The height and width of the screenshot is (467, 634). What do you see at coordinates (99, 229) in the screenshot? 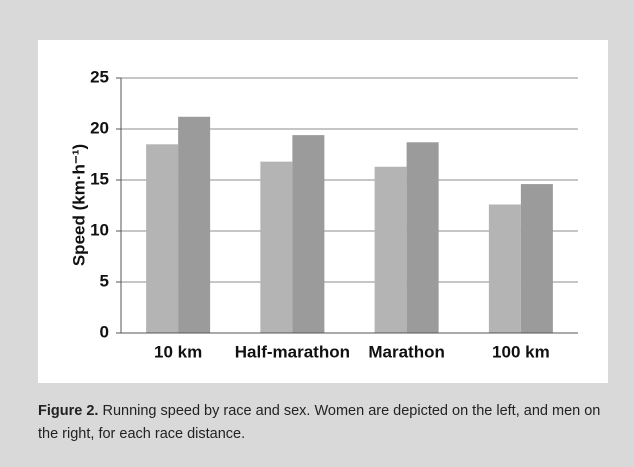
I see `y-tick-label: 10` at bounding box center [99, 229].